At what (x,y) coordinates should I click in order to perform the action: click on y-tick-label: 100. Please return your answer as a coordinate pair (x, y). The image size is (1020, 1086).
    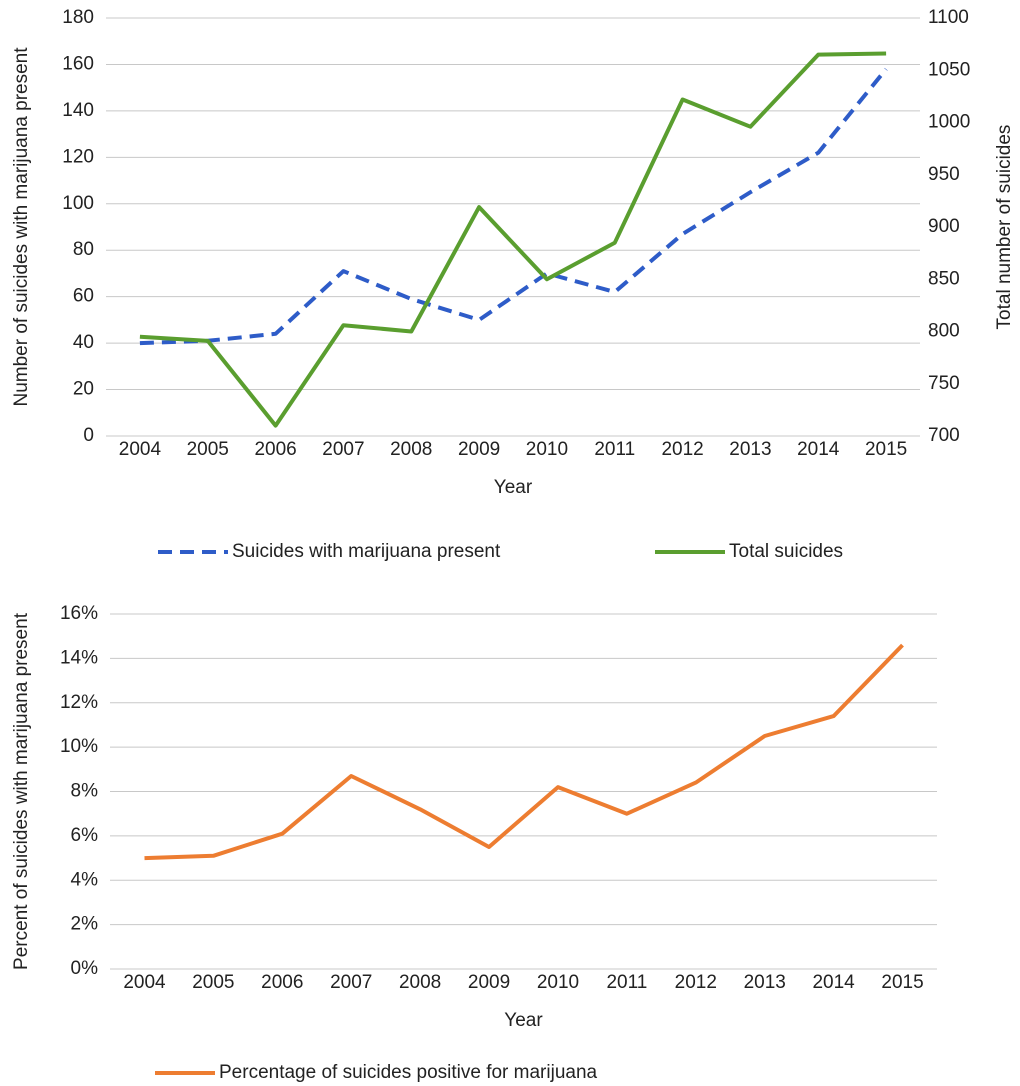
    Looking at the image, I should click on (78, 203).